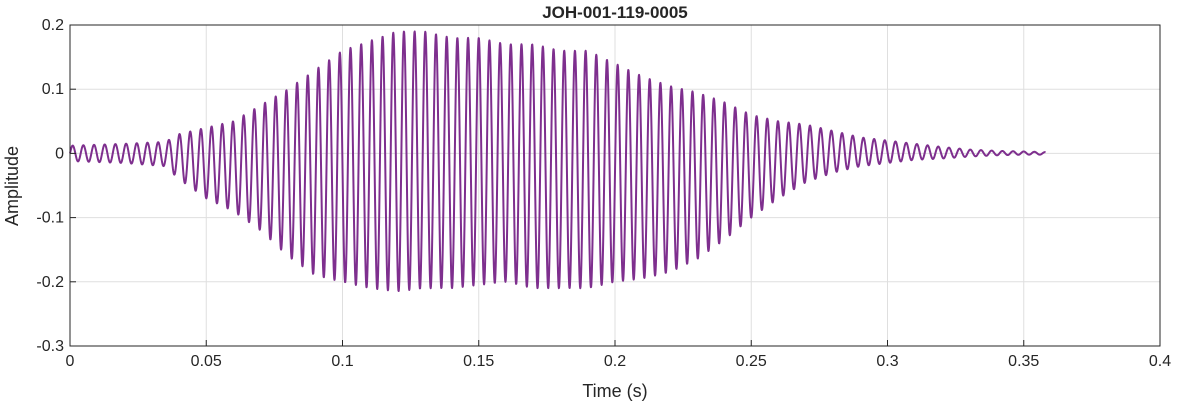  I want to click on x-tick-label: 0.15, so click(478, 361).